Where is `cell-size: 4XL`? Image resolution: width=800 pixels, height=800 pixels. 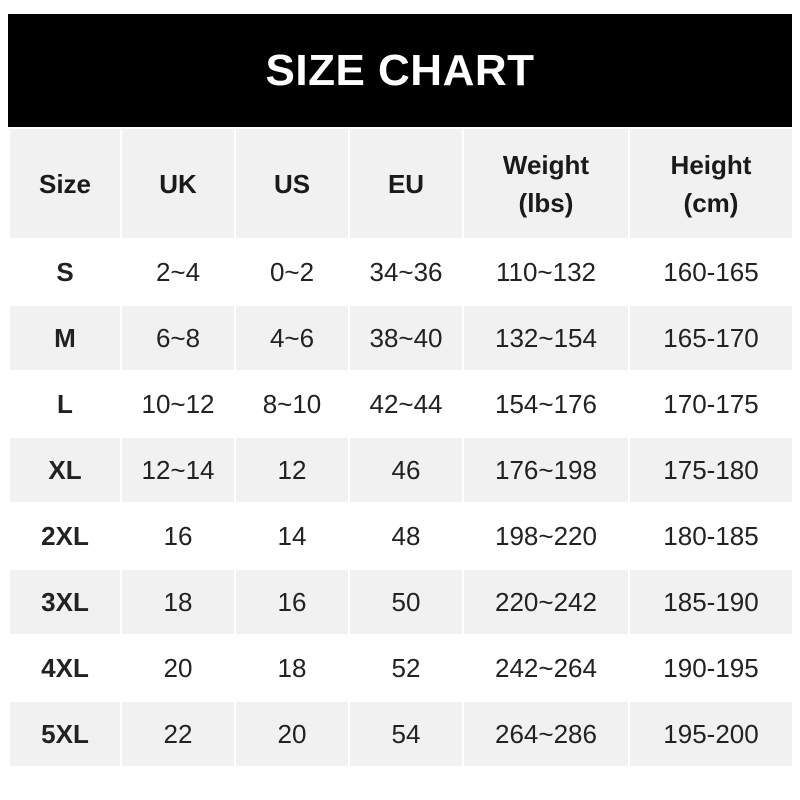
cell-size: 4XL is located at coordinates (65, 668).